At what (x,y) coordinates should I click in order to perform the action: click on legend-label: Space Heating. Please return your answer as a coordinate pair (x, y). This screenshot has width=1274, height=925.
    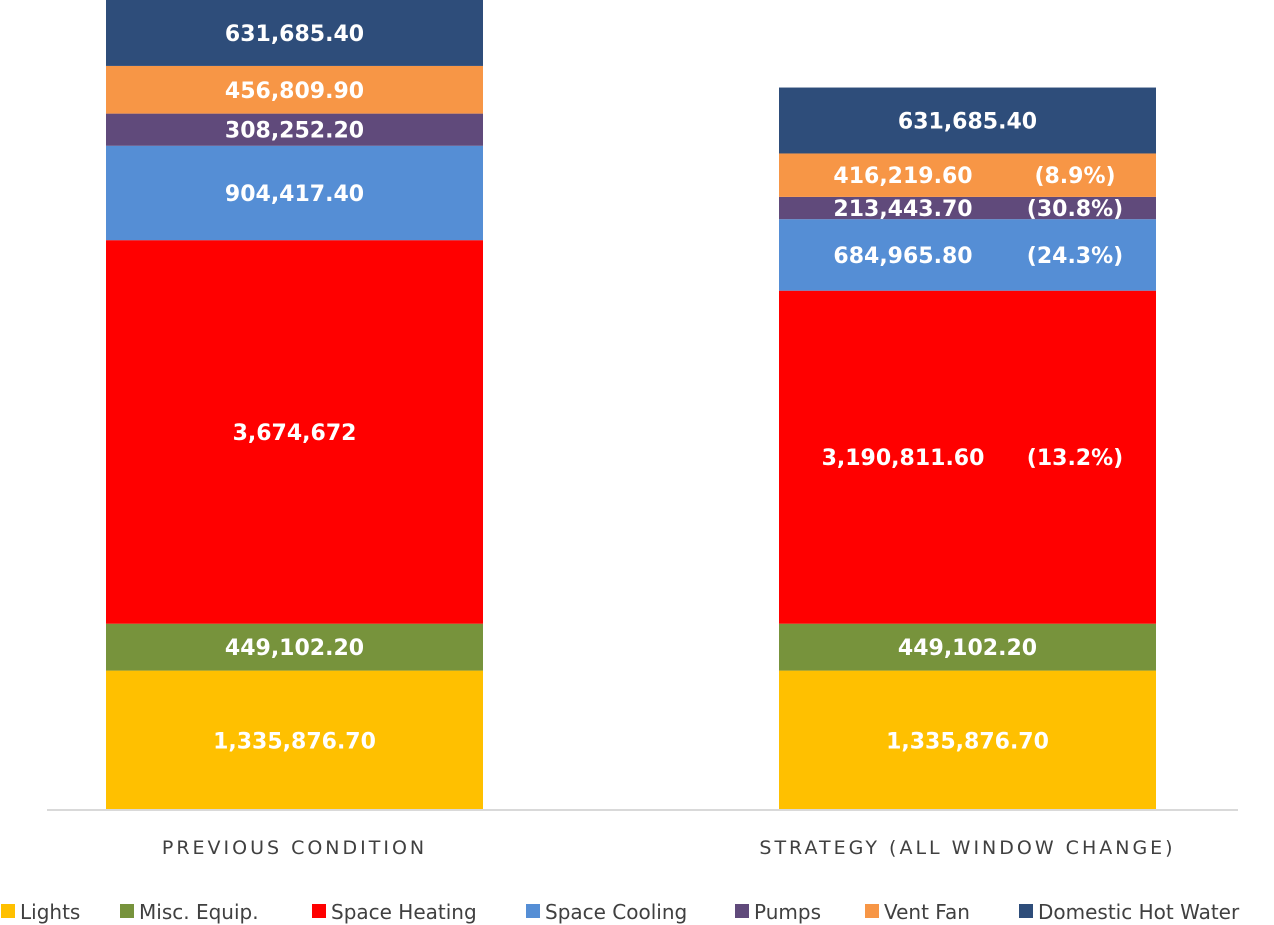
    Looking at the image, I should click on (404, 912).